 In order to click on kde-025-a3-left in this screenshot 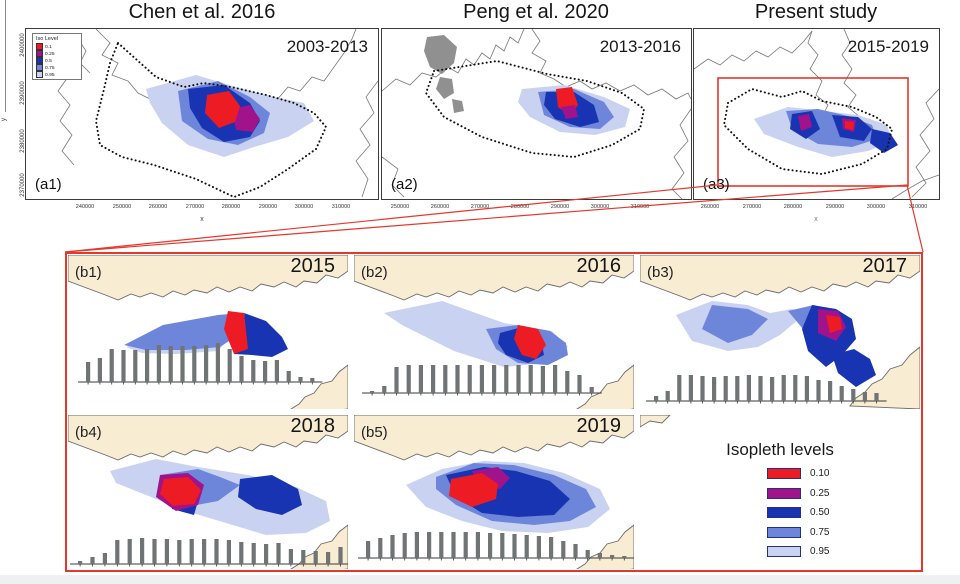, I will do `click(805, 122)`.